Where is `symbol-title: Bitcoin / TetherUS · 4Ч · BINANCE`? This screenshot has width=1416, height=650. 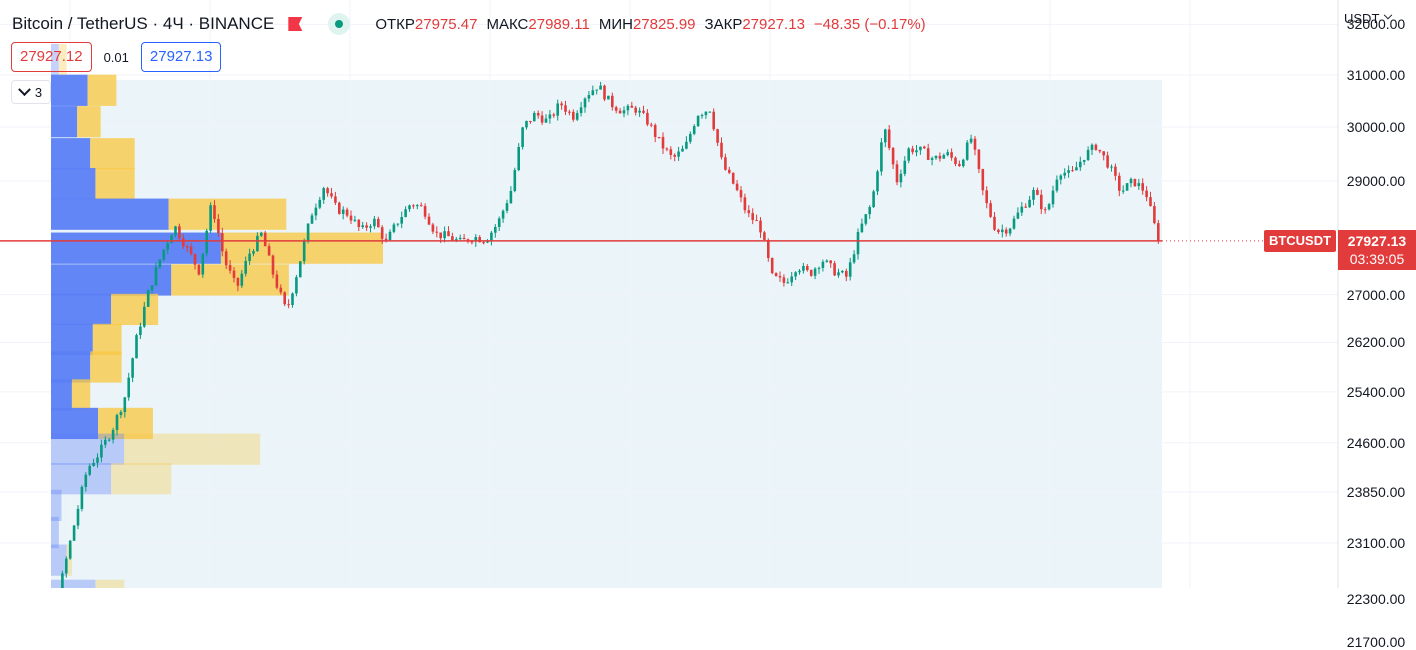
symbol-title: Bitcoin / TetherUS · 4Ч · BINANCE is located at coordinates (143, 23).